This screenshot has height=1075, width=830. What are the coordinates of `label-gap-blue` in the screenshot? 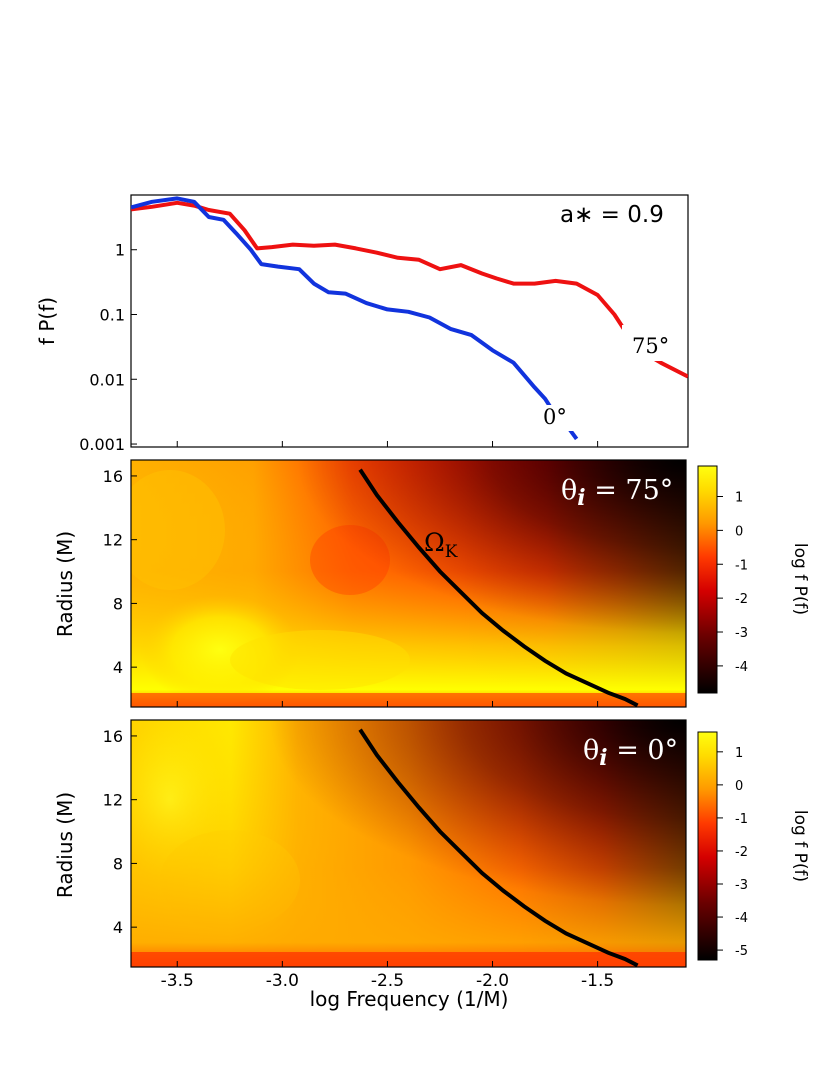 It's located at (554, 418).